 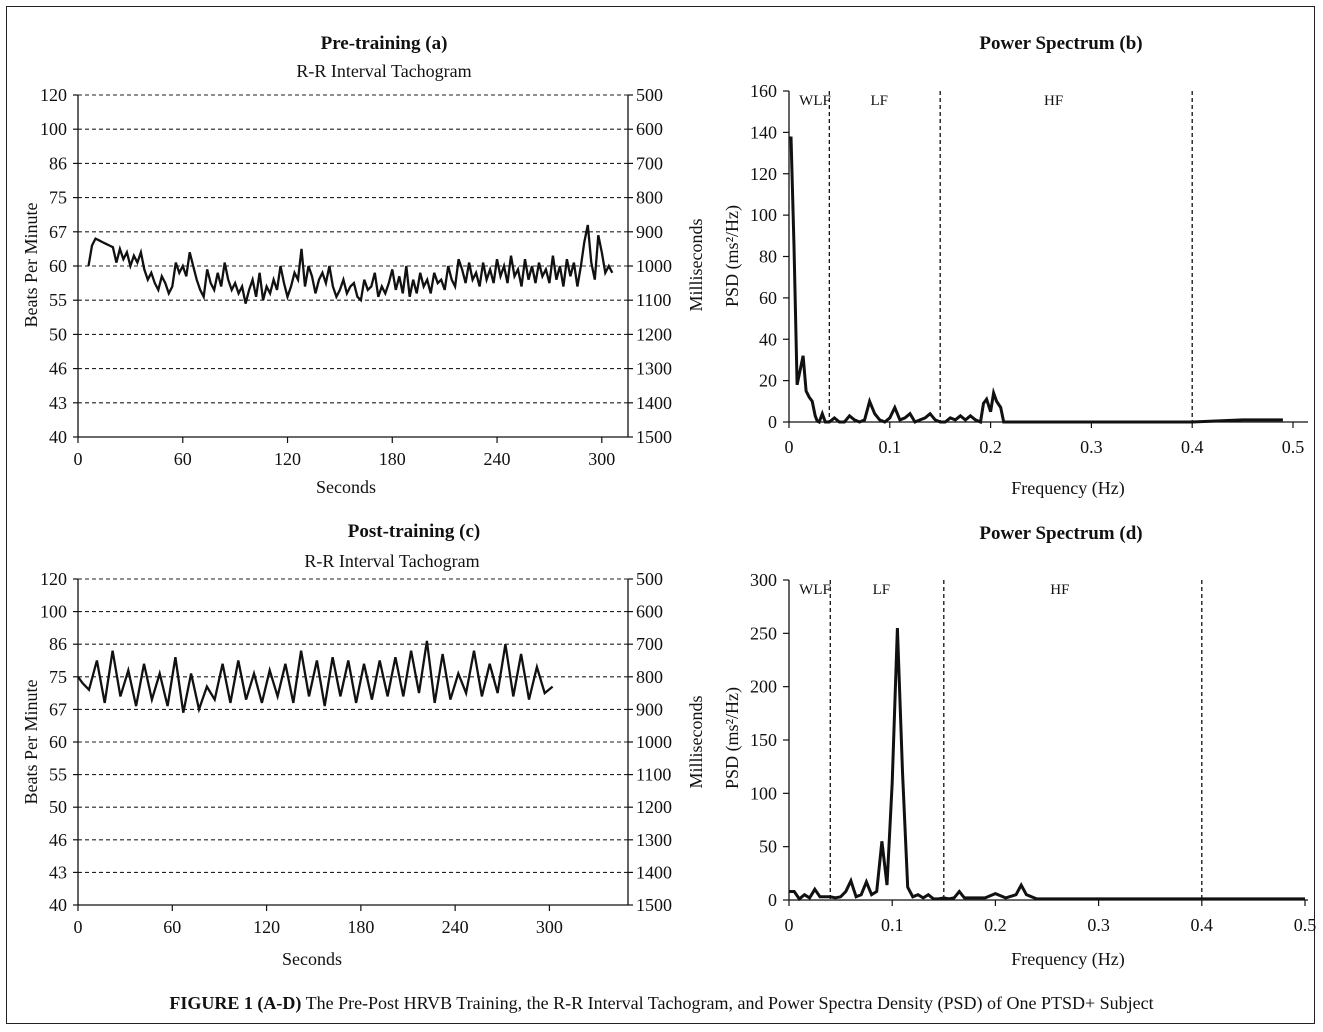 I want to click on panel-c-ytick-right-label: 900, so click(x=649, y=709).